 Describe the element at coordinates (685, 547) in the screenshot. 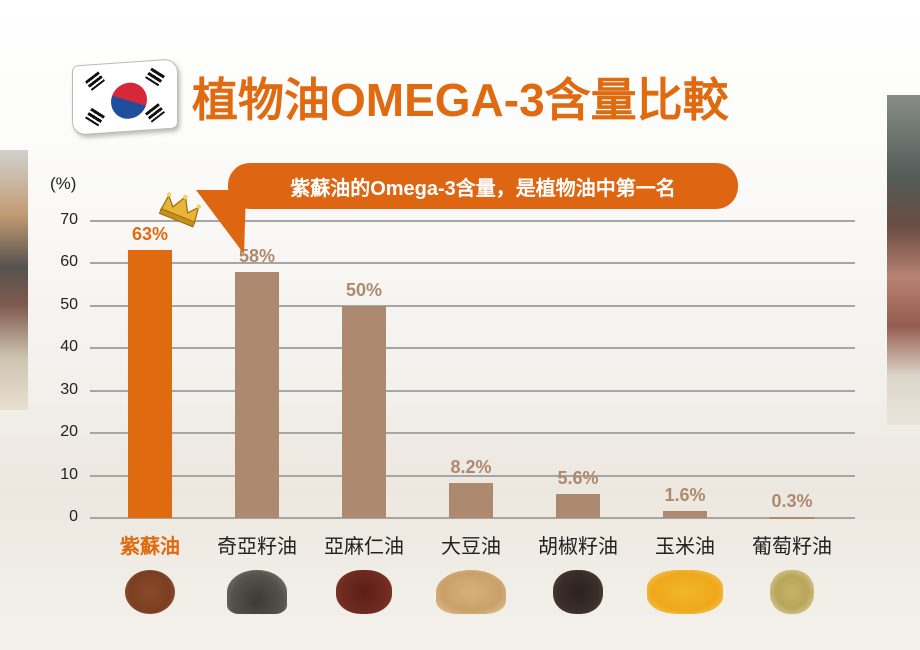

I see `category-label: 玉米油` at that location.